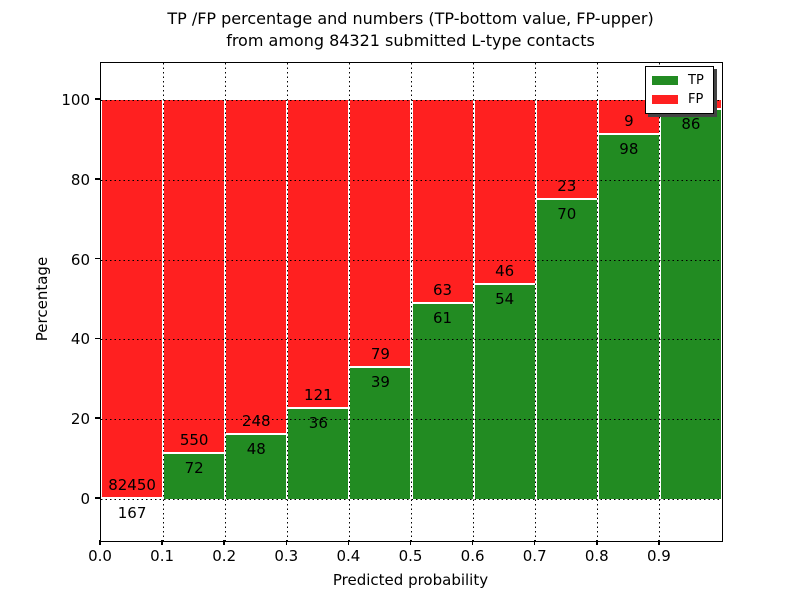 The width and height of the screenshot is (800, 600). I want to click on y-tick-label: 0, so click(85, 499).